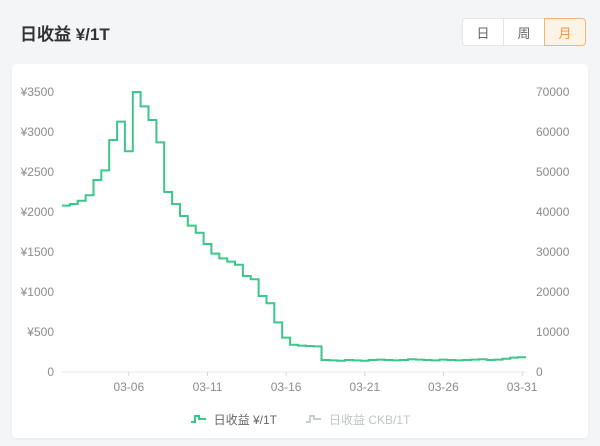 This screenshot has width=600, height=446. What do you see at coordinates (522, 387) in the screenshot?
I see `x-axis-tick-label: 03-31` at bounding box center [522, 387].